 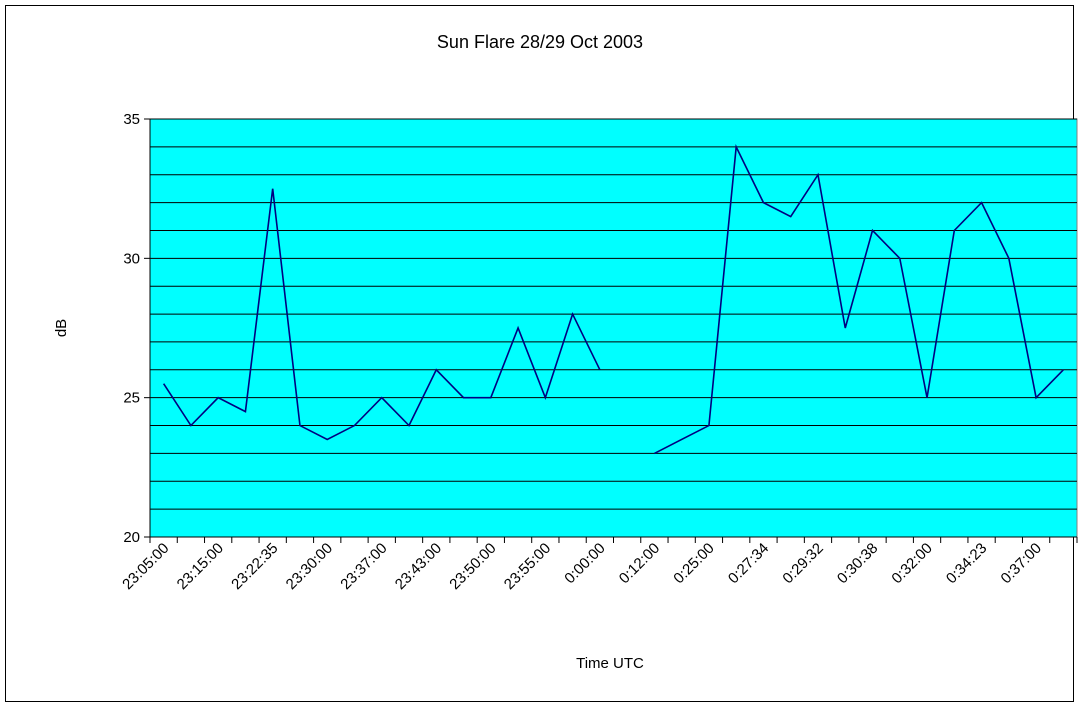 What do you see at coordinates (540, 42) in the screenshot?
I see `chart-title: Sun Flare 28/29 Oct 2003` at bounding box center [540, 42].